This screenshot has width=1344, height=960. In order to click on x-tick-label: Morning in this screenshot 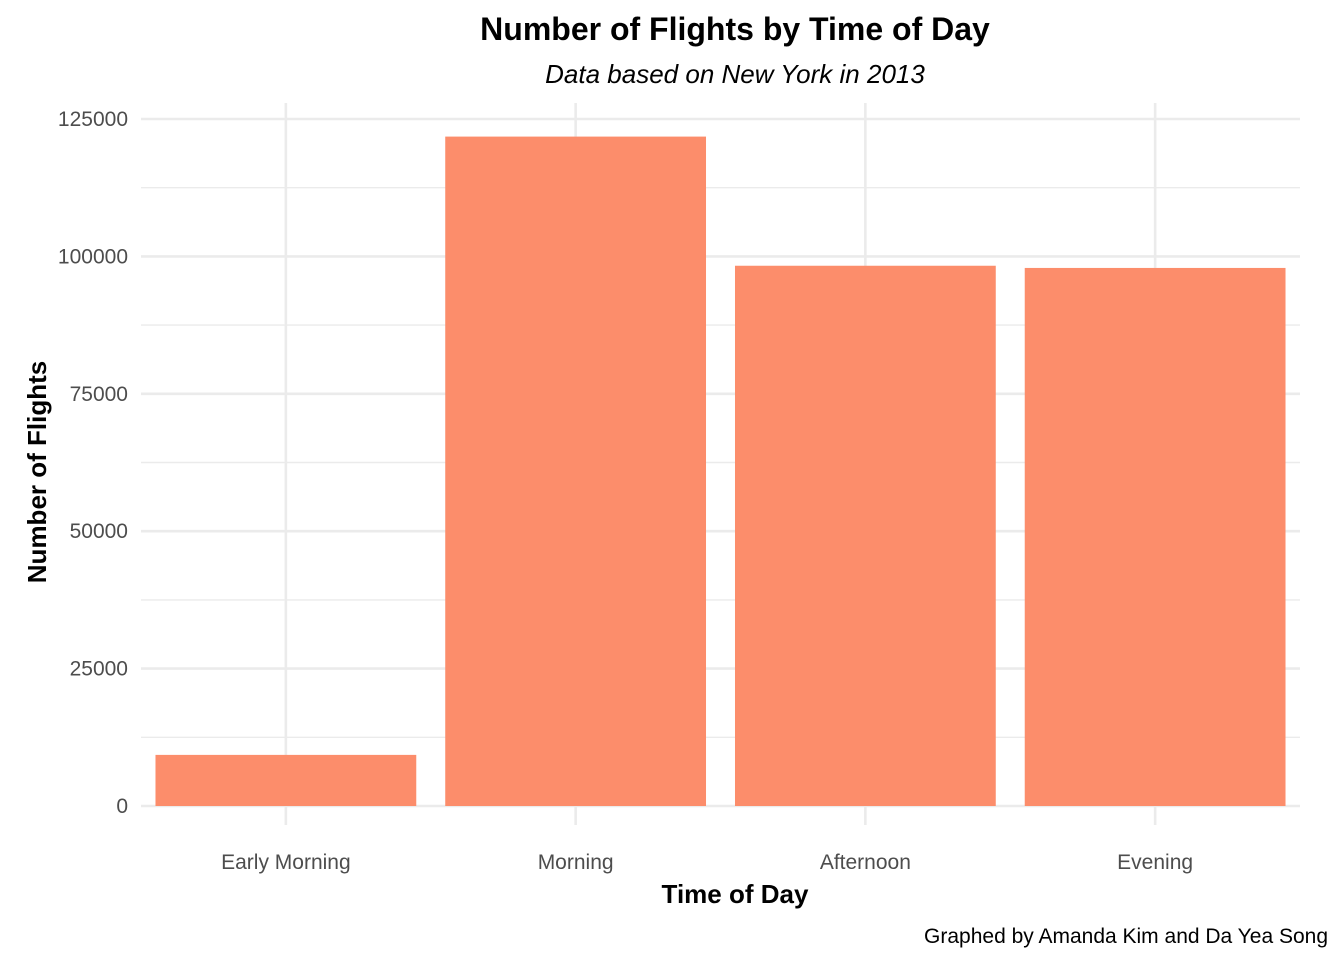, I will do `click(576, 862)`.